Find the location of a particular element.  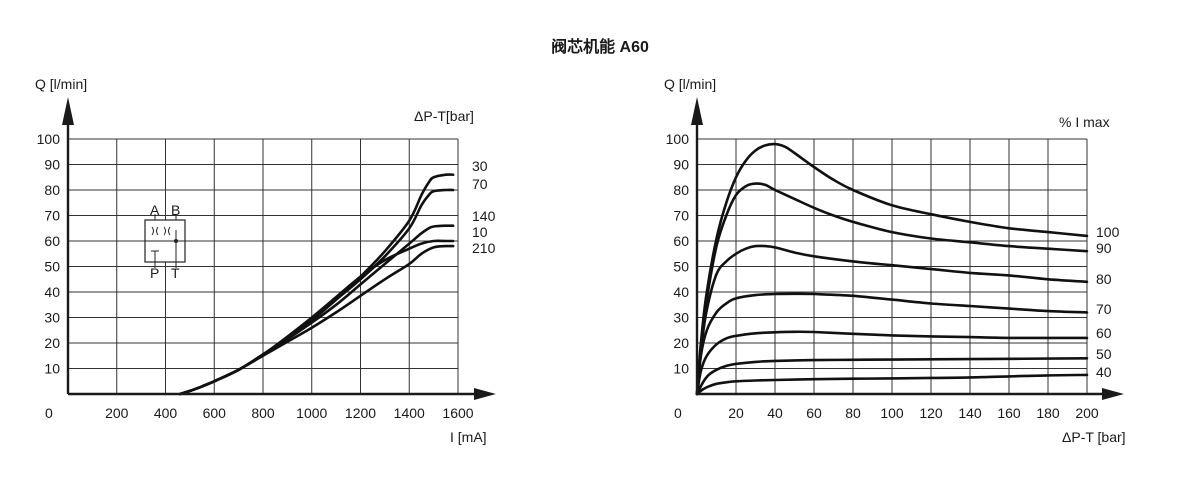

right-x-axis-arrow is located at coordinates (1113, 394).